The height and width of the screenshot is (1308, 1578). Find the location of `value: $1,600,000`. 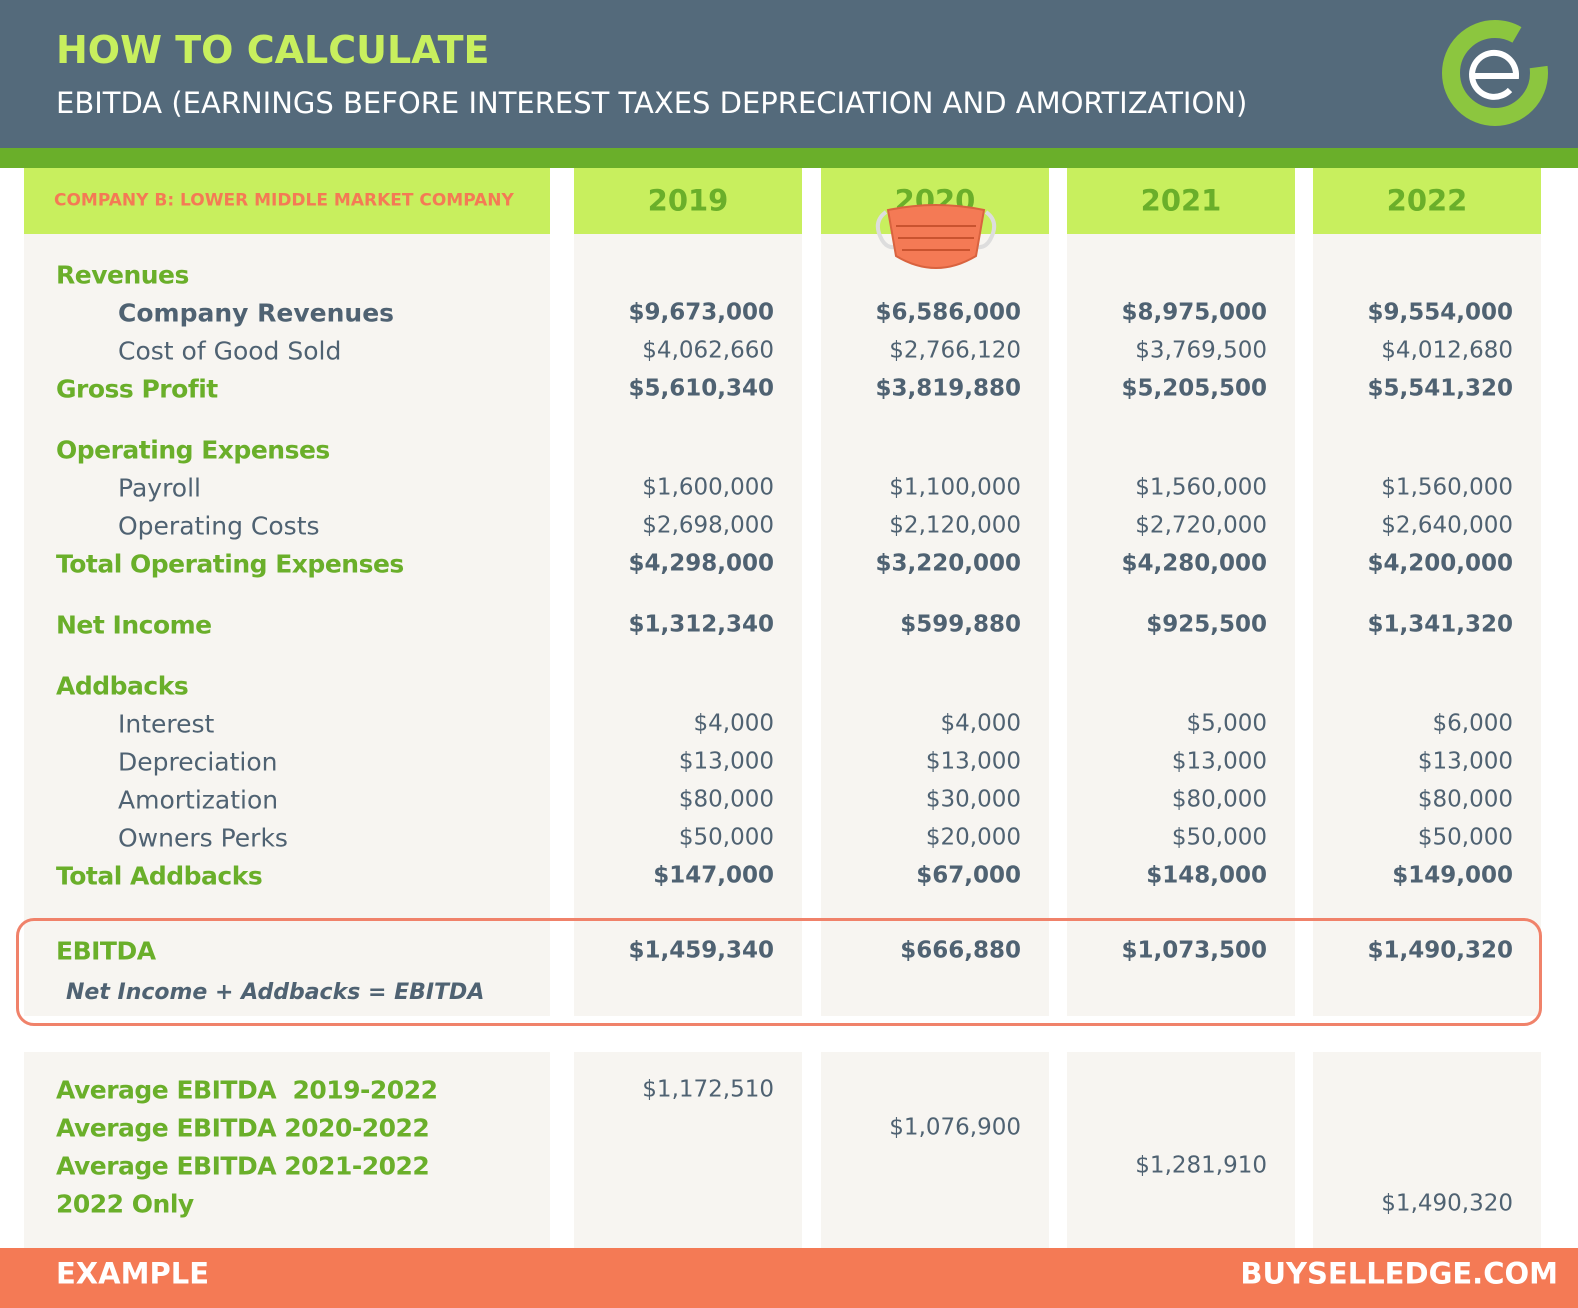

value: $1,600,000 is located at coordinates (708, 487).